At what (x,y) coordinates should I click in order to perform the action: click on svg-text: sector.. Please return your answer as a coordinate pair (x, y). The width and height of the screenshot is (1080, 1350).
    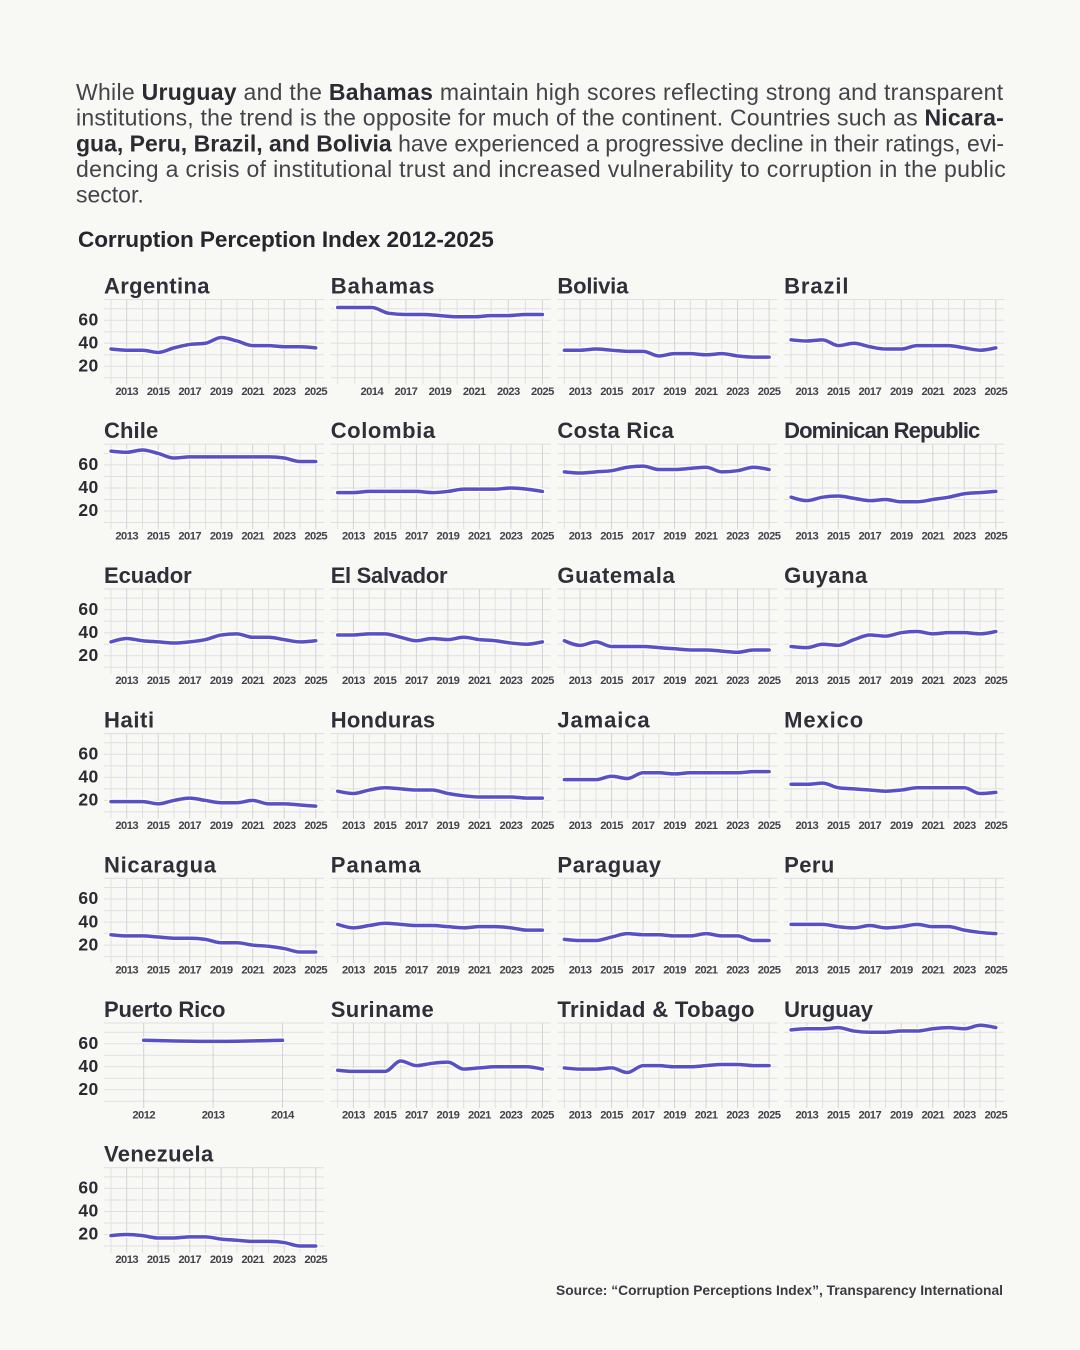
    Looking at the image, I should click on (110, 195).